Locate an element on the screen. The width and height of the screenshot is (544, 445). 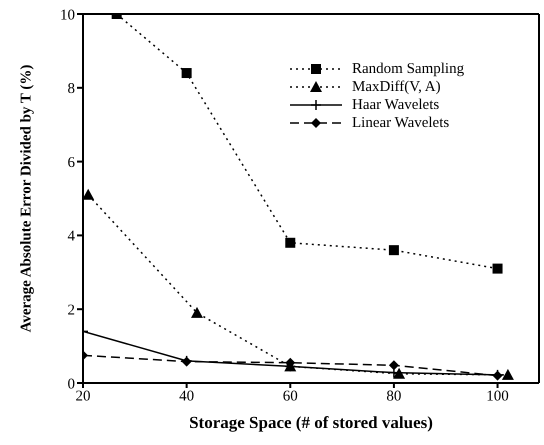
legend-label: Haar Wavelets is located at coordinates (396, 105).